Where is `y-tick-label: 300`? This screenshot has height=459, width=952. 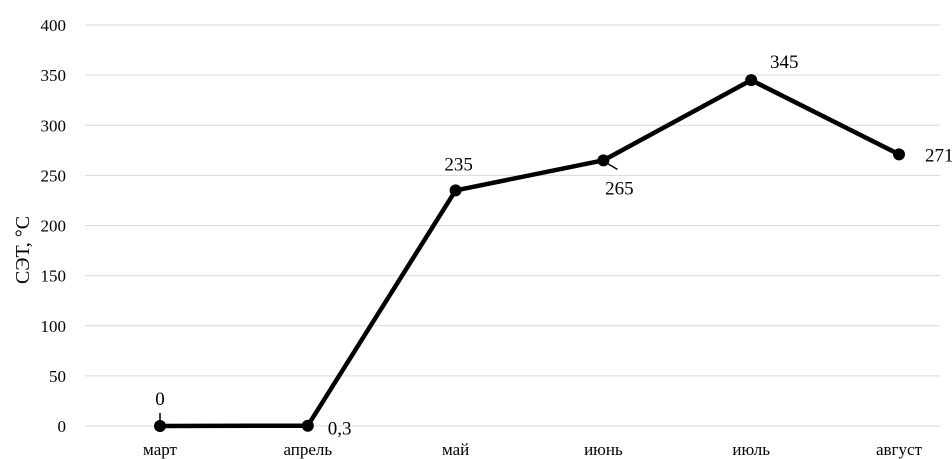 y-tick-label: 300 is located at coordinates (54, 125).